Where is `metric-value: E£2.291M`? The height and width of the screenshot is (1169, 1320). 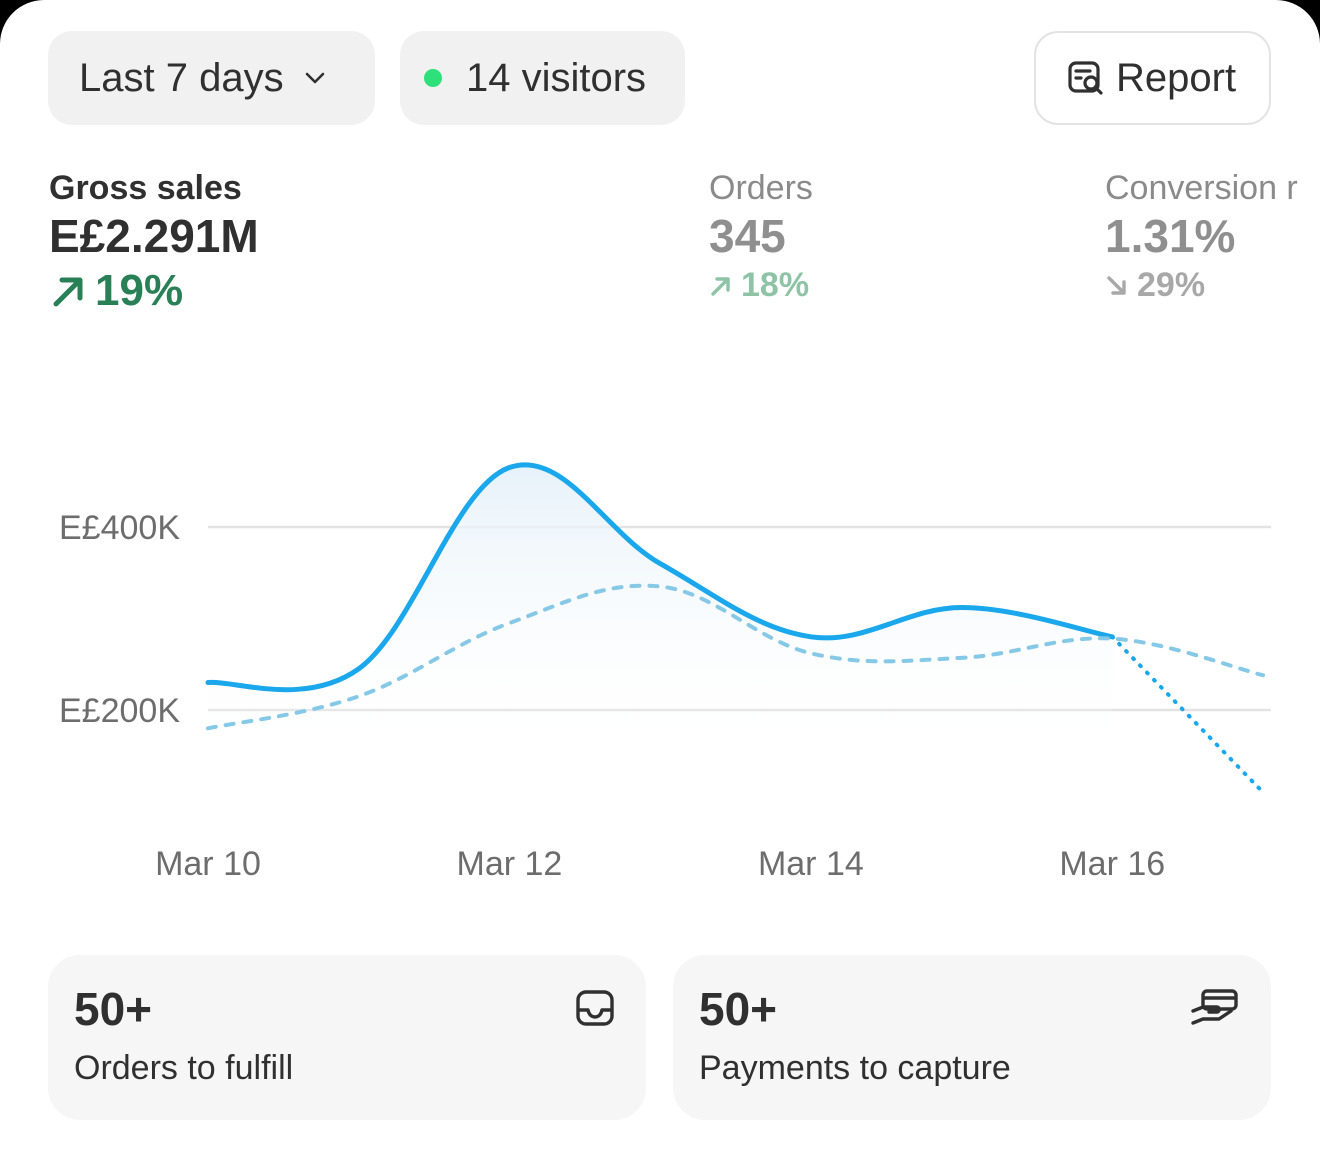
metric-value: E£2.291M is located at coordinates (154, 236).